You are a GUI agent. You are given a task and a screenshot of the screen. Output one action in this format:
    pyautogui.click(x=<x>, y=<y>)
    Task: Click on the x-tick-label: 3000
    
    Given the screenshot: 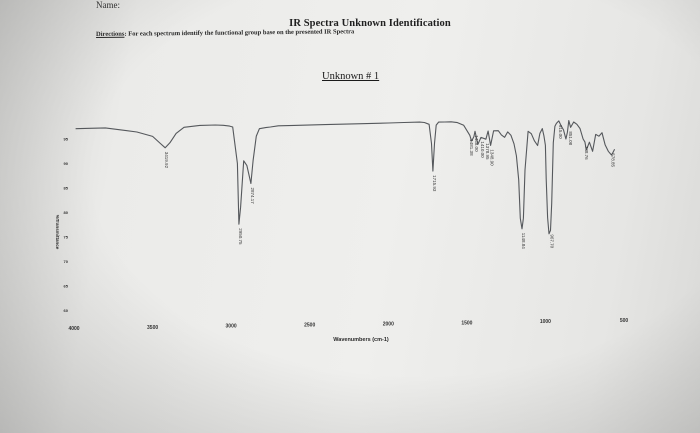 What is the action you would take?
    pyautogui.click(x=231, y=327)
    